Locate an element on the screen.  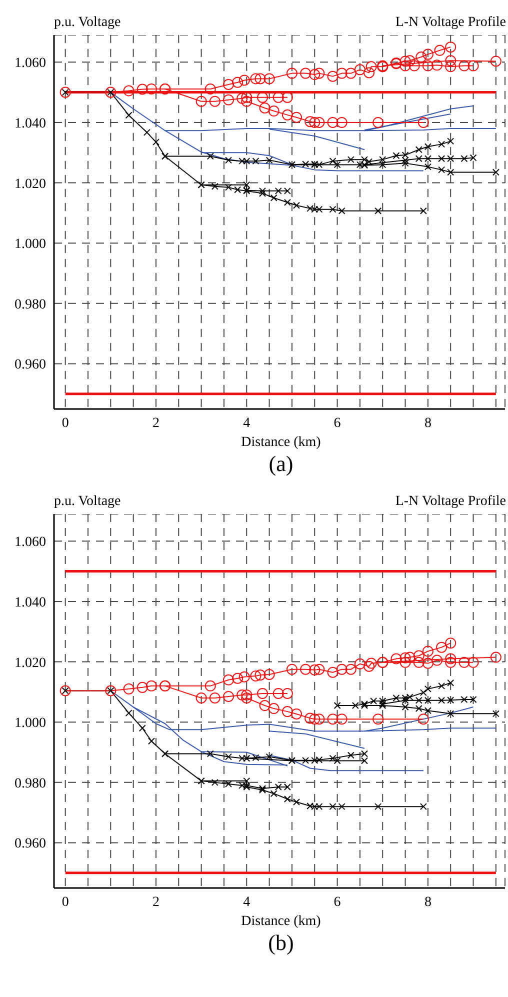
text: (a) is located at coordinates (281, 464).